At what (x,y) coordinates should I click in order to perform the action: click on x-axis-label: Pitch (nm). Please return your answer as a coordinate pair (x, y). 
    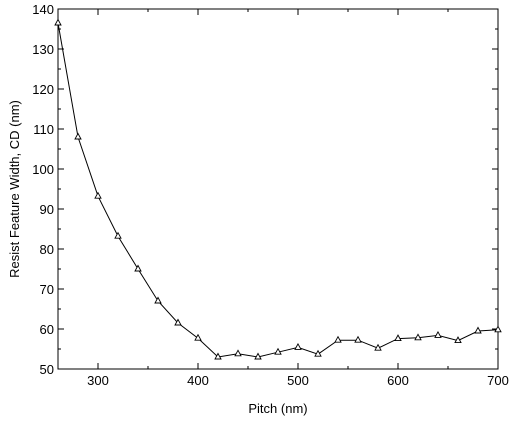
    Looking at the image, I should click on (277, 408).